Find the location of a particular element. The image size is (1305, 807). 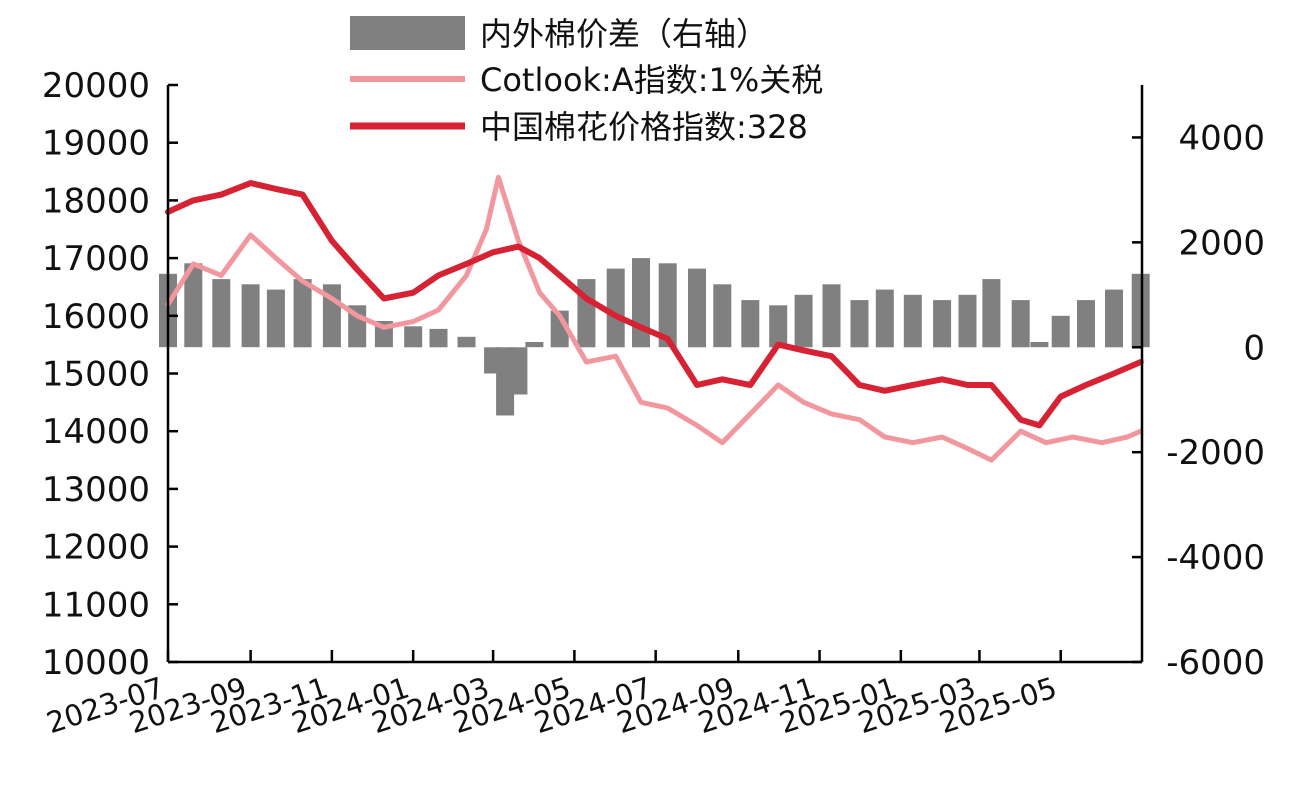

y-right-tick-label: 4000 is located at coordinates (1221, 138).